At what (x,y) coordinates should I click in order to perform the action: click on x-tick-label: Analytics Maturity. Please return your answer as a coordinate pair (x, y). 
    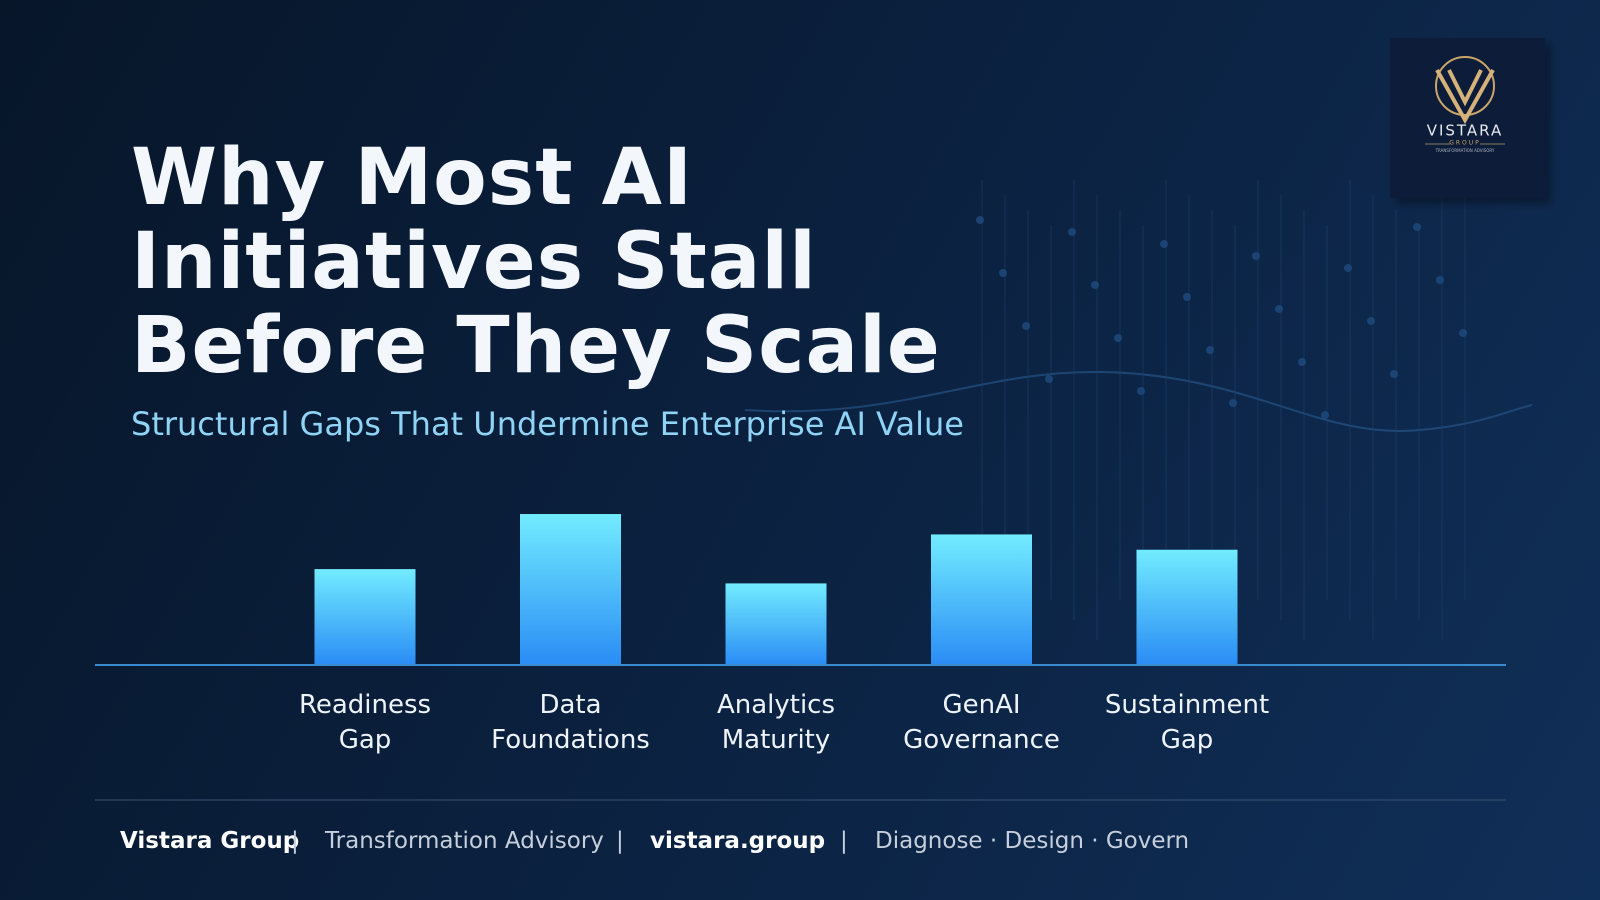
    Looking at the image, I should click on (776, 722).